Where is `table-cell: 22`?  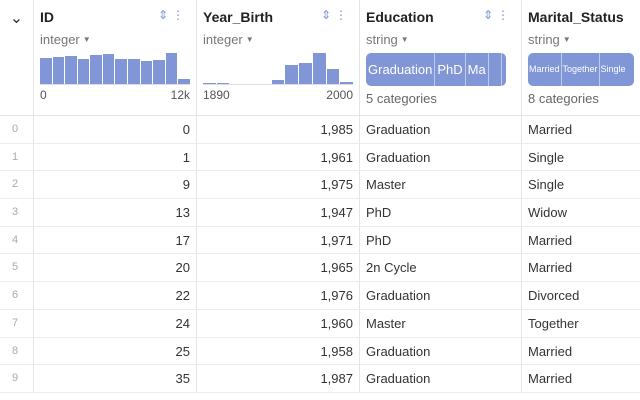 table-cell: 22 is located at coordinates (115, 295).